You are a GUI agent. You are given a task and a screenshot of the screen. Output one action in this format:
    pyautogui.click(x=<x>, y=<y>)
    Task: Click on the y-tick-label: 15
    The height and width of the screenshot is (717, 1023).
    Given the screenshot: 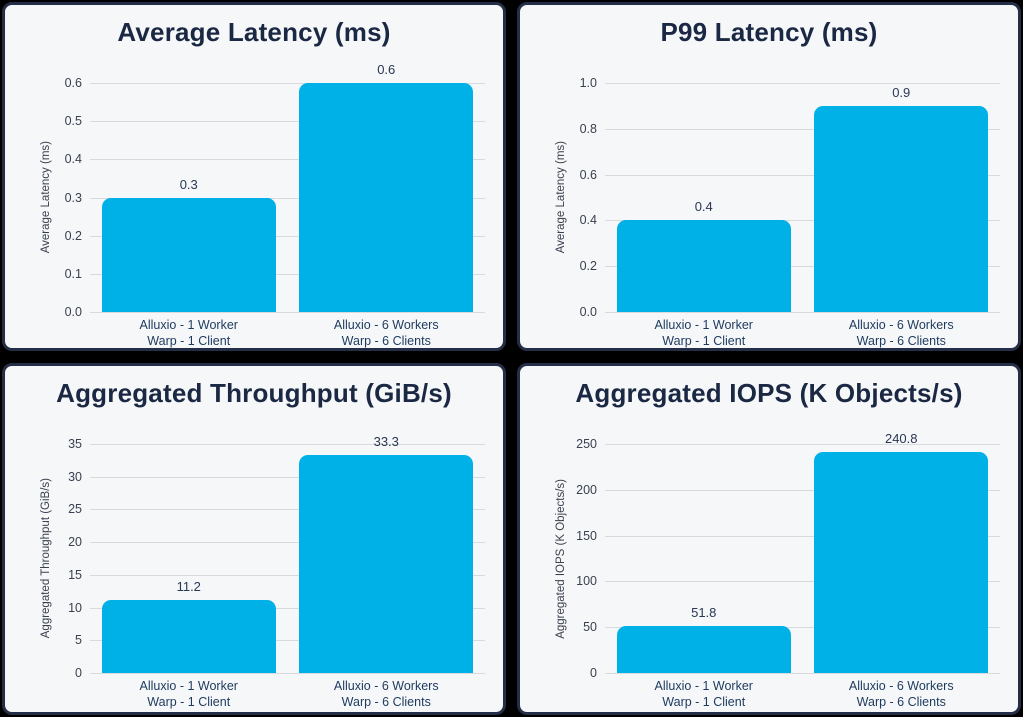 What is the action you would take?
    pyautogui.click(x=75, y=574)
    